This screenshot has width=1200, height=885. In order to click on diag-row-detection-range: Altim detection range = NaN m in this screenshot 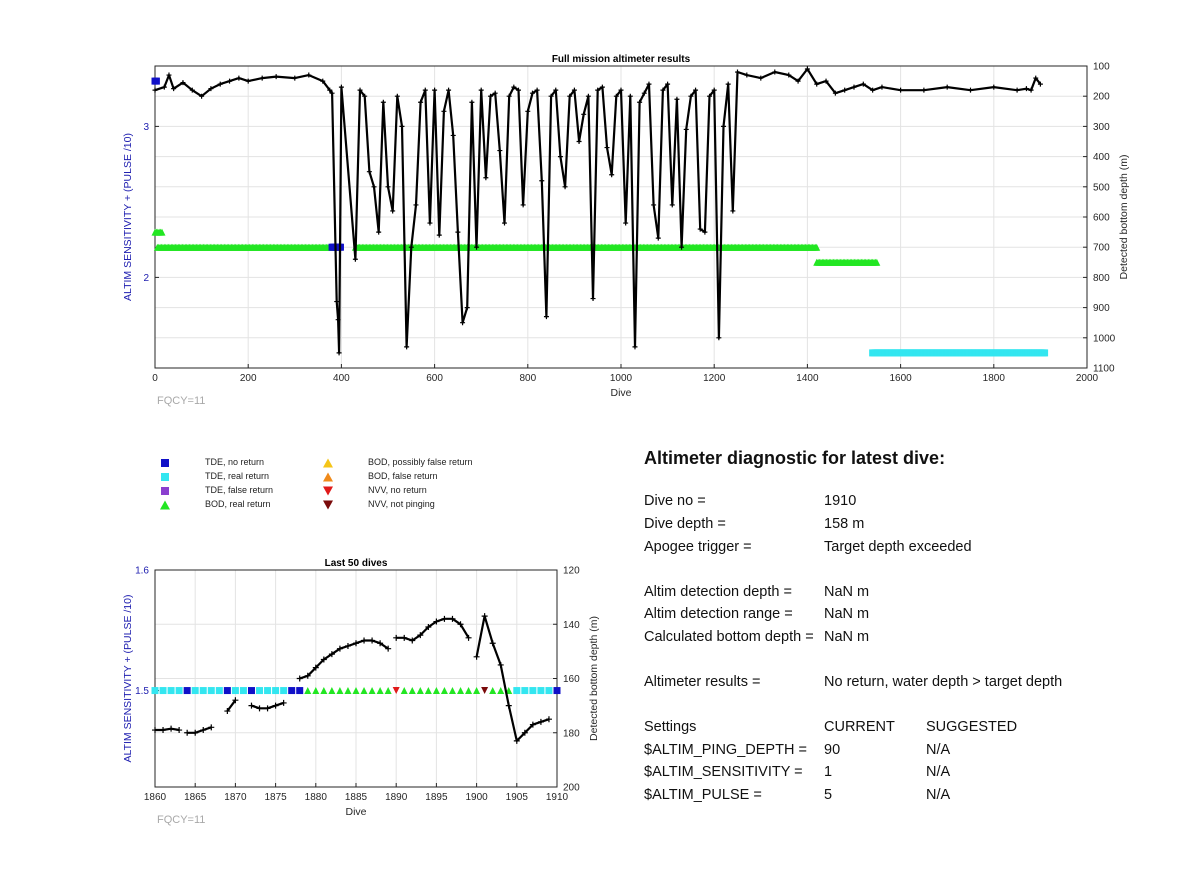, I will do `click(914, 614)`.